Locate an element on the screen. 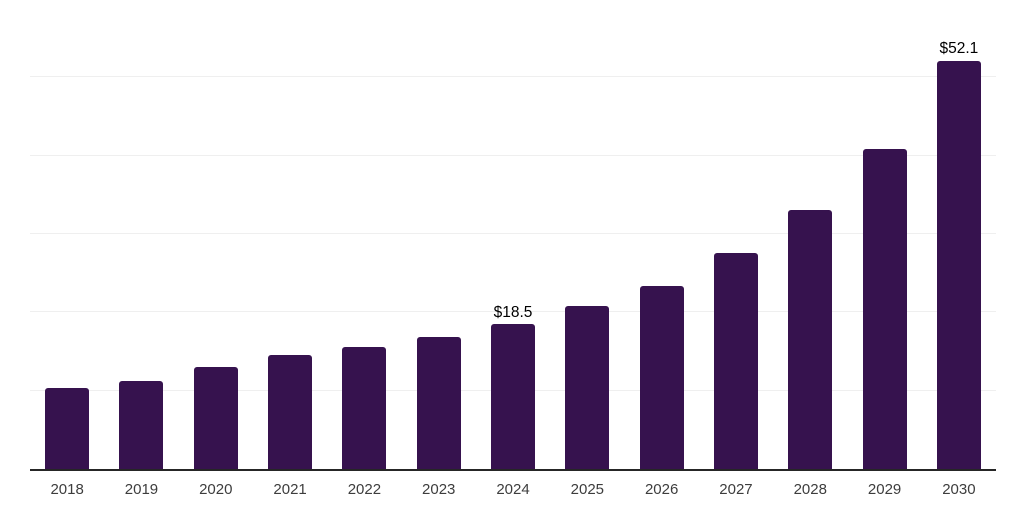  data-label-2024: $18.5 is located at coordinates (513, 312).